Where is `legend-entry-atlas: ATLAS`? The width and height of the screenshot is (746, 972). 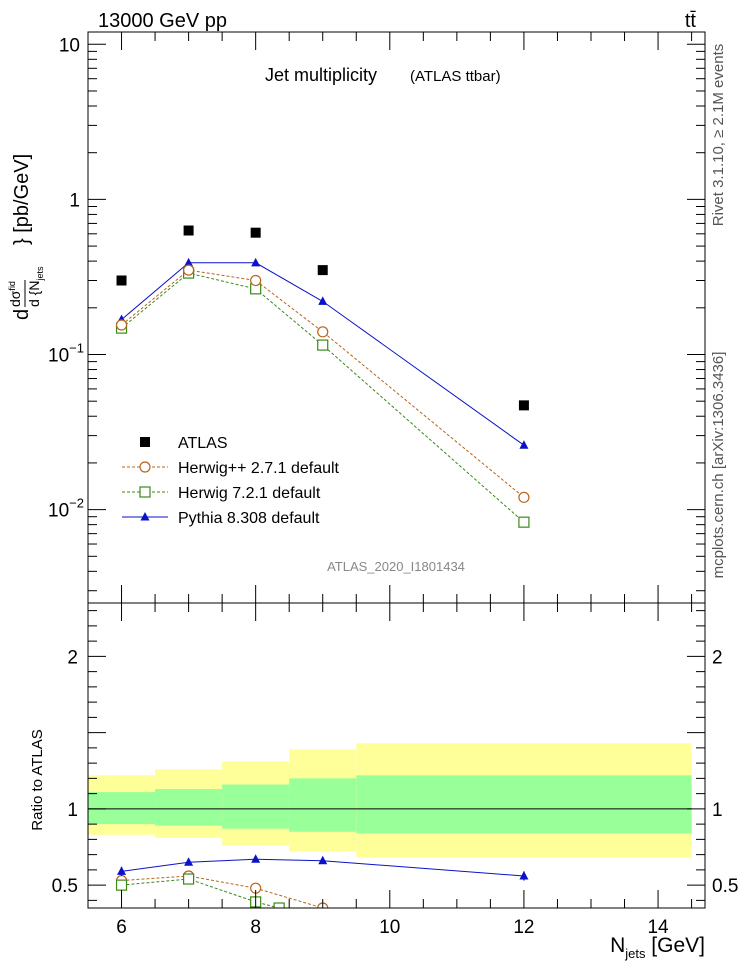 legend-entry-atlas: ATLAS is located at coordinates (184, 443).